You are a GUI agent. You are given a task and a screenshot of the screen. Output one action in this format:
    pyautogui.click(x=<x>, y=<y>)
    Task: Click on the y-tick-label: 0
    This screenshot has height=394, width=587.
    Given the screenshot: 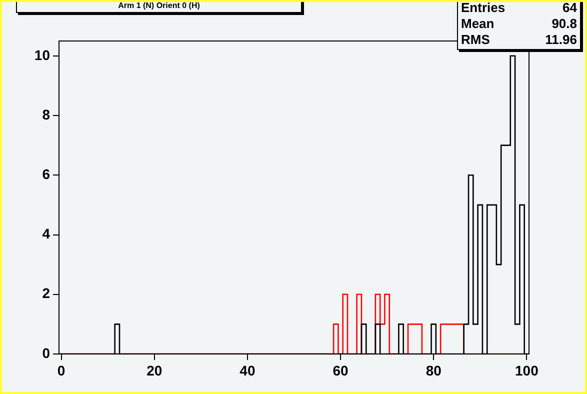 What is the action you would take?
    pyautogui.click(x=46, y=352)
    